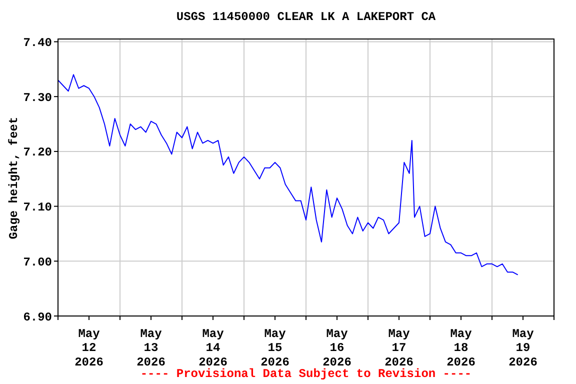 Image resolution: width=576 pixels, height=384 pixels. I want to click on x-tick-label: May 15 2026, so click(275, 348).